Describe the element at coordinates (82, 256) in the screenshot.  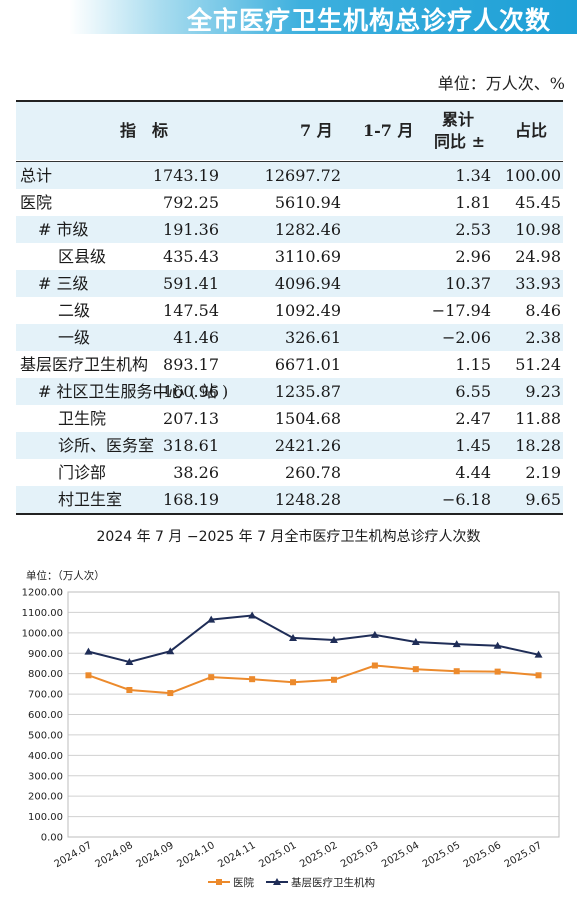
I see `row-name: 区县级` at that location.